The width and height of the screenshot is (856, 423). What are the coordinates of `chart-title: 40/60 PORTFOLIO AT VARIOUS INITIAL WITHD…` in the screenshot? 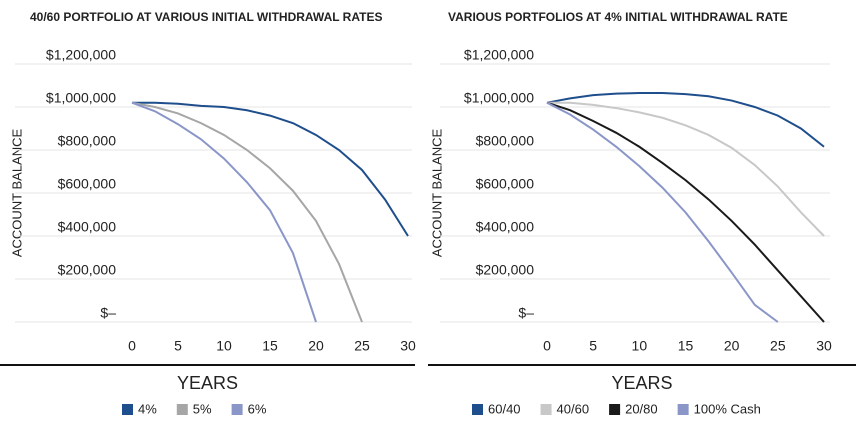 It's located at (206, 17).